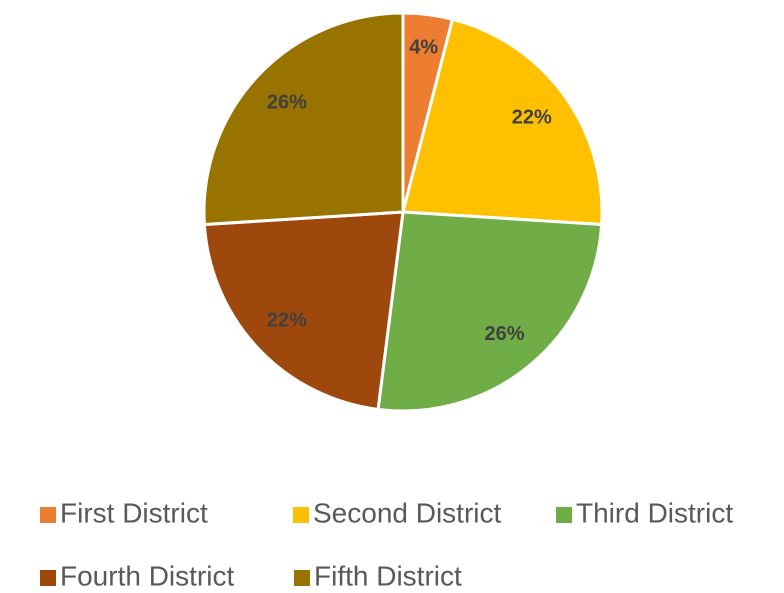 The width and height of the screenshot is (784, 593). What do you see at coordinates (423, 47) in the screenshot?
I see `data-label: 4%` at bounding box center [423, 47].